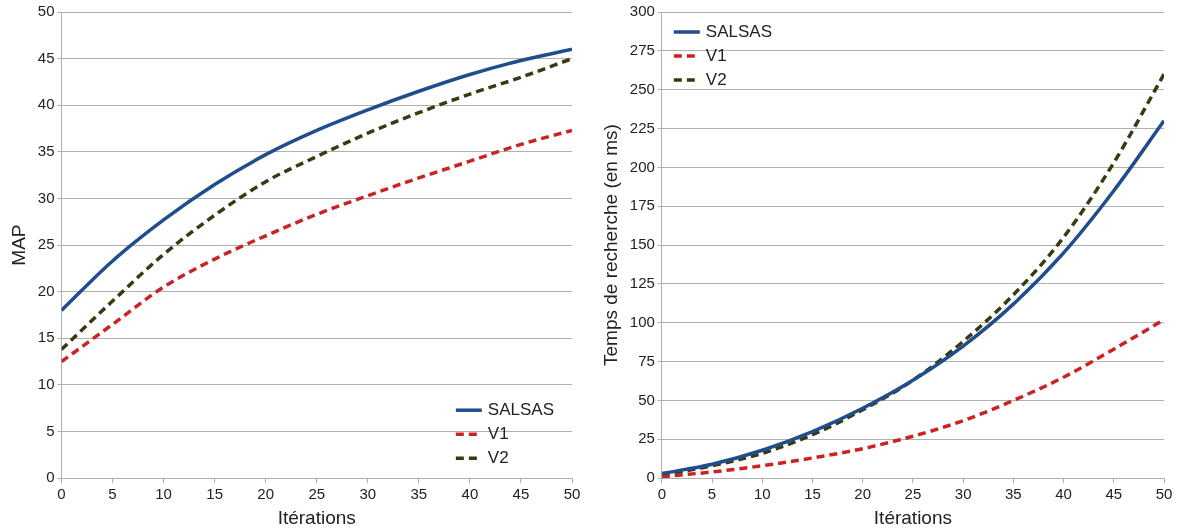 The image size is (1184, 532). I want to click on y-tick-label: 35, so click(46, 150).